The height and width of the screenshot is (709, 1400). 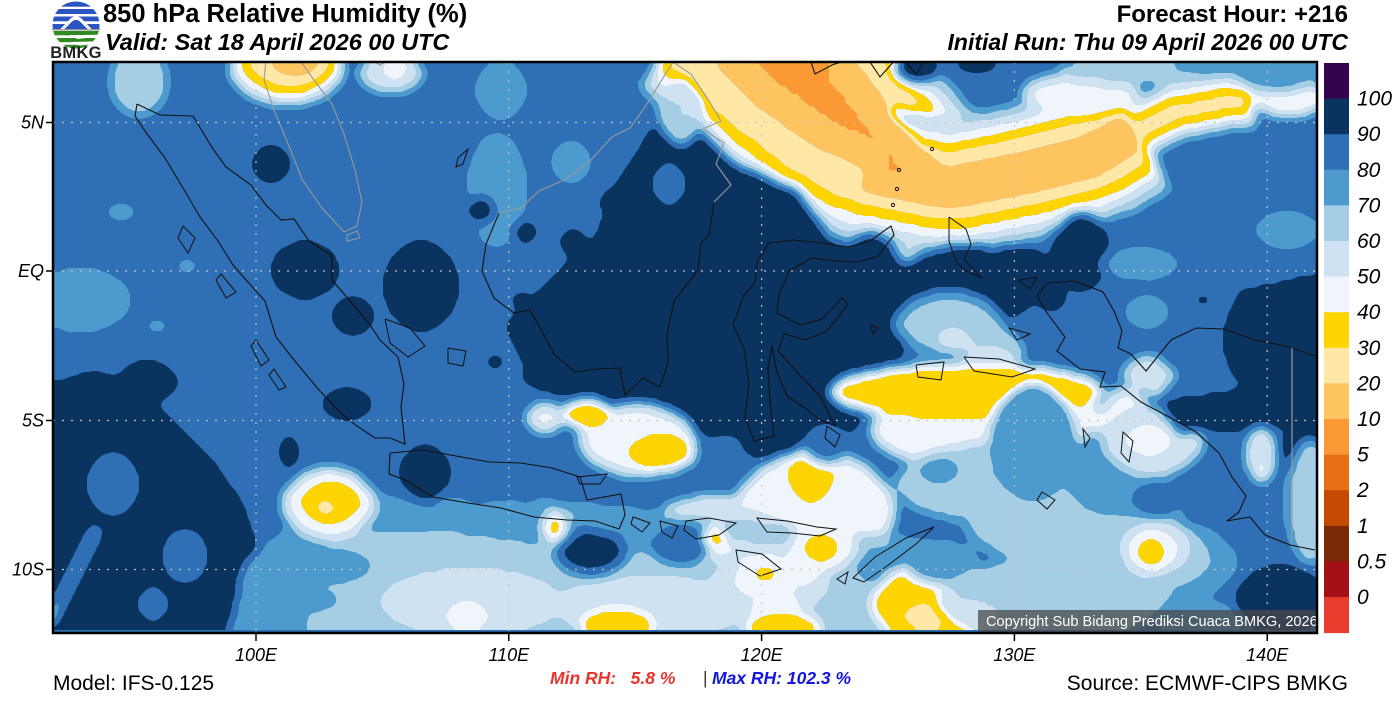 What do you see at coordinates (1232, 14) in the screenshot?
I see `svg-text: Forecast Hour: +216` at bounding box center [1232, 14].